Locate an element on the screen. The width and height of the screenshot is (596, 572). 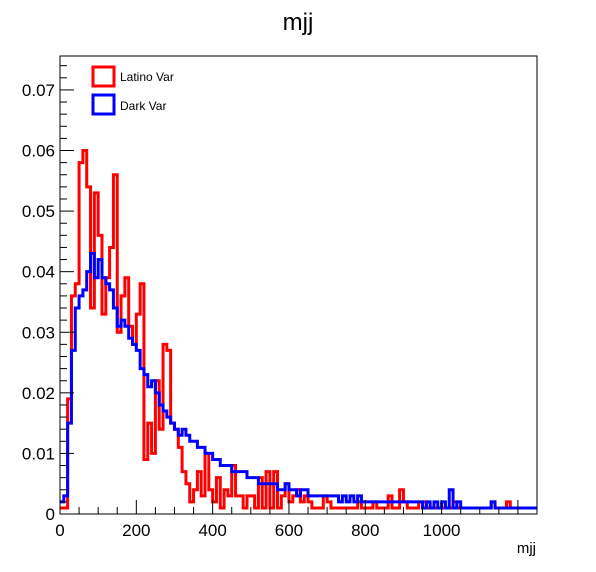
x-tick-label: 200 is located at coordinates (136, 530).